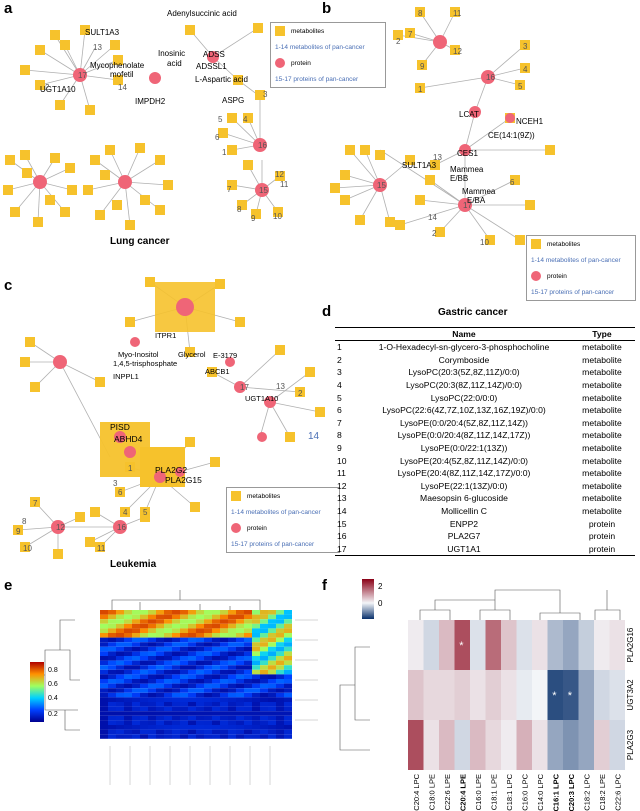 This screenshot has width=640, height=811. I want to click on c-label-inppl1: INPPL1, so click(126, 376).